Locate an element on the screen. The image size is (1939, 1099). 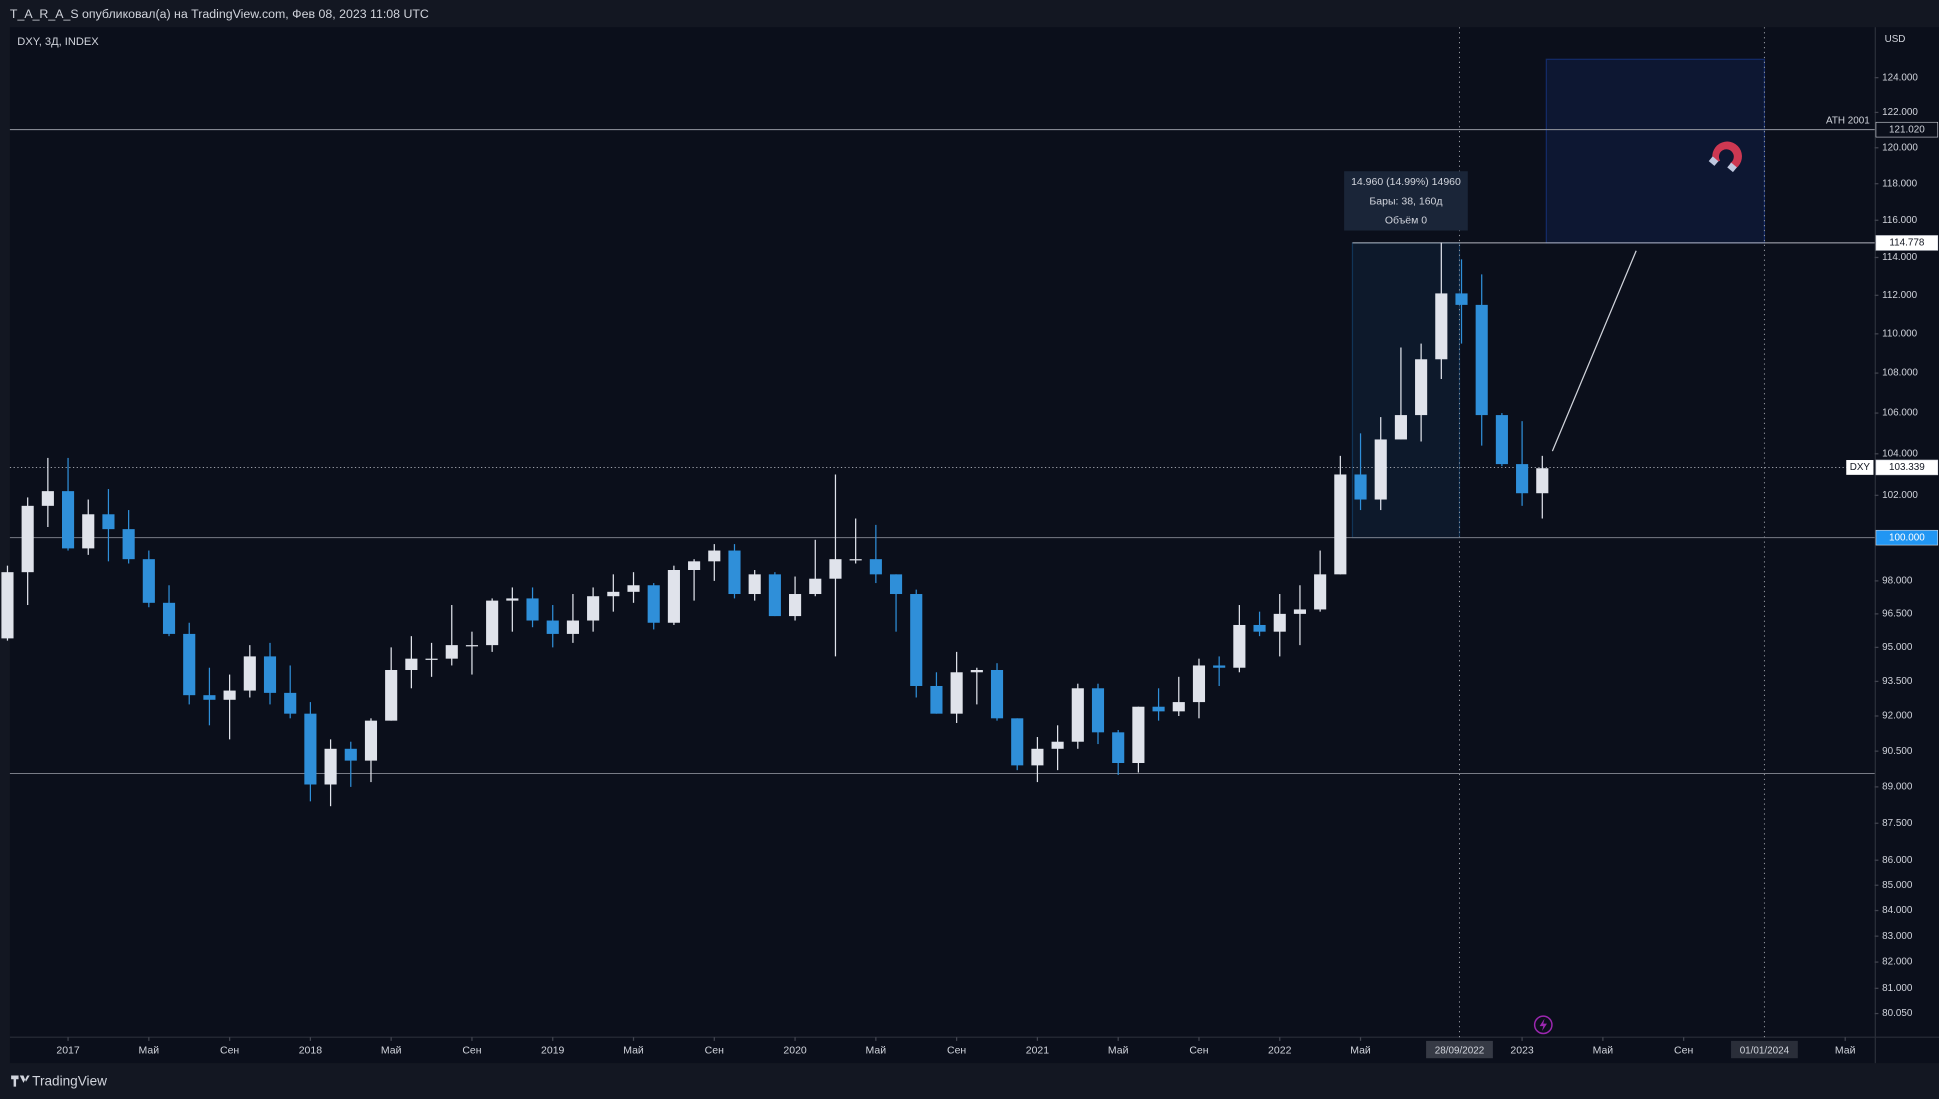
y-tick-label: 98.000 is located at coordinates (1897, 580).